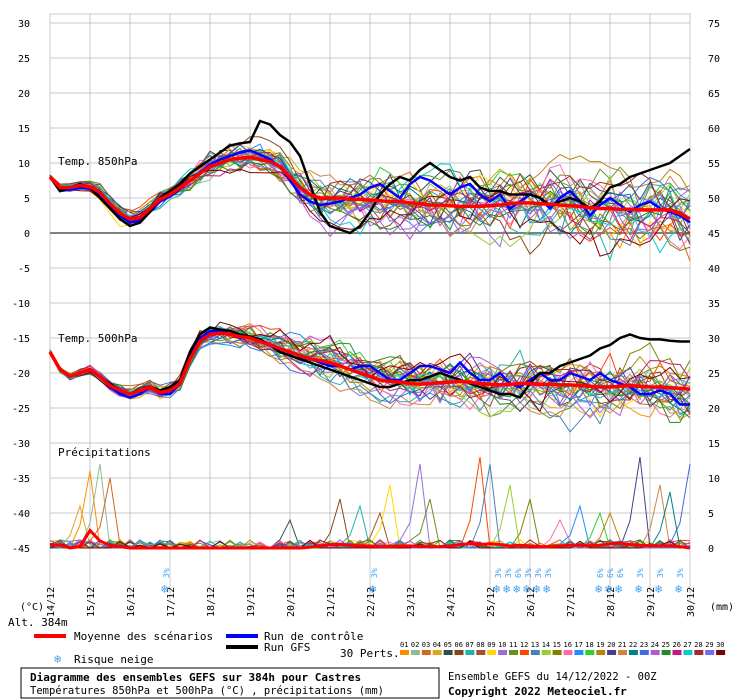 The width and height of the screenshot is (740, 700). What do you see at coordinates (27, 234) in the screenshot?
I see `left-tick-label: 0` at bounding box center [27, 234].